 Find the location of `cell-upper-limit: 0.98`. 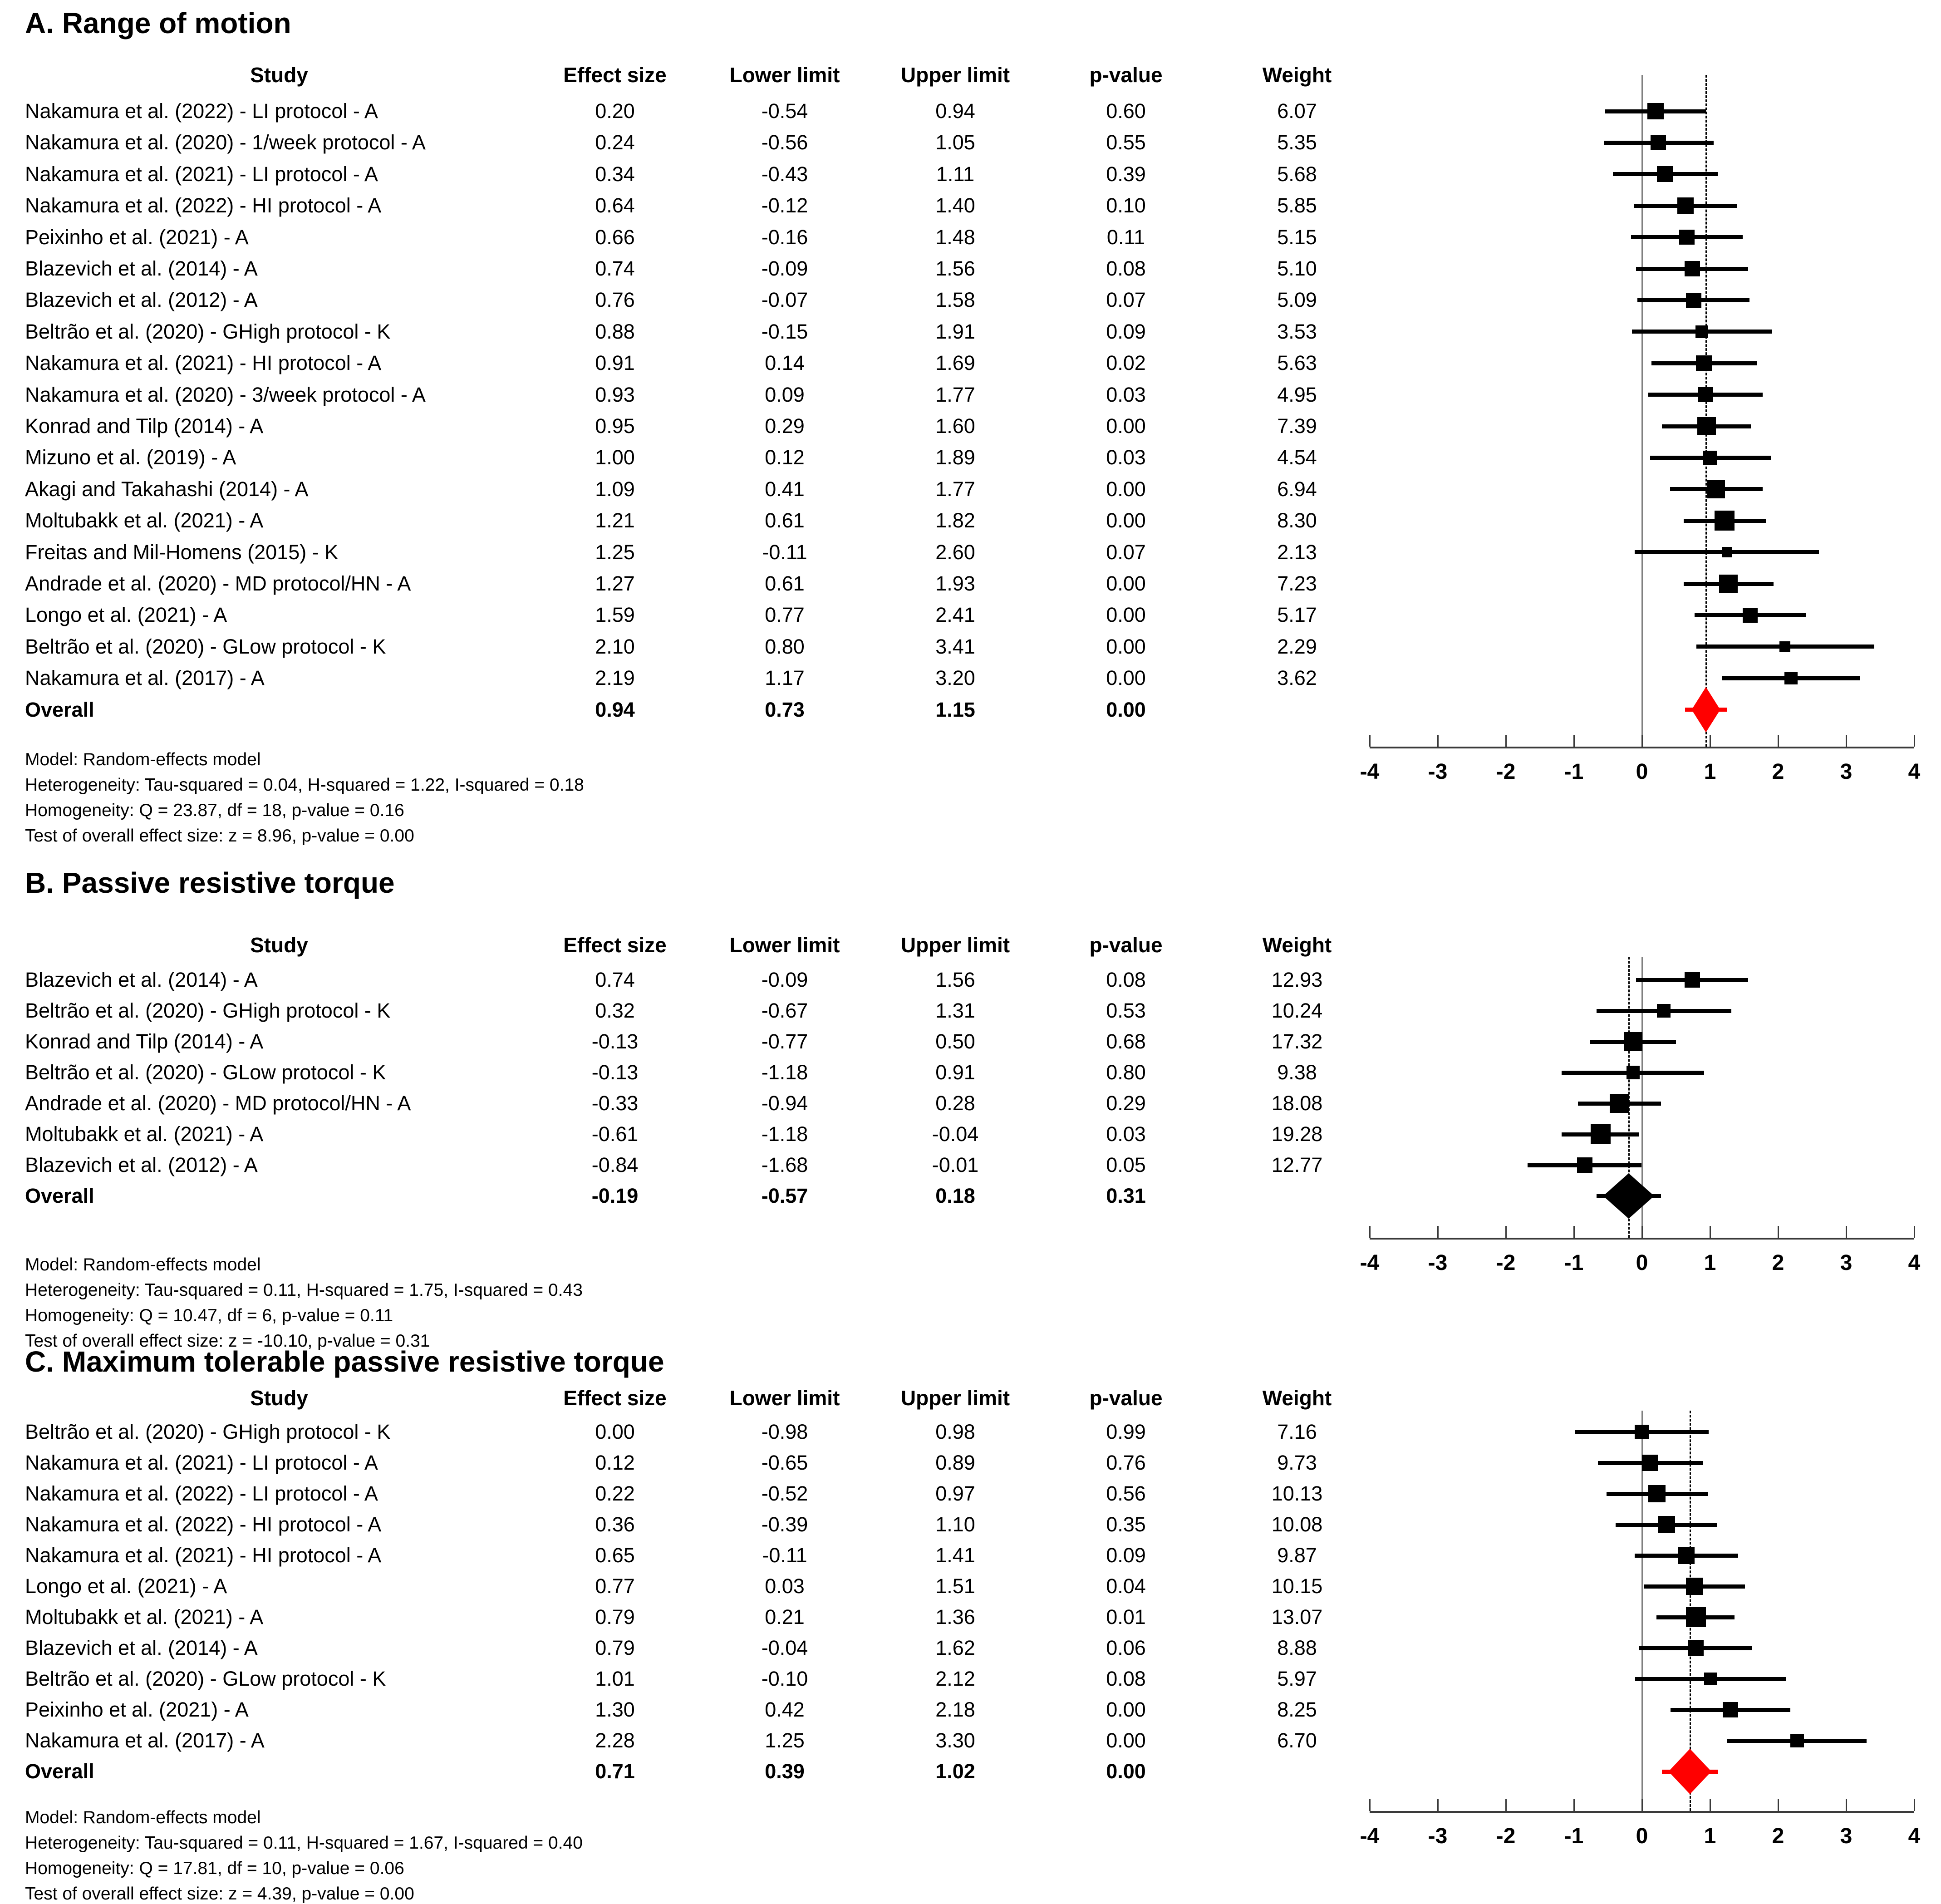

cell-upper-limit: 0.98 is located at coordinates (955, 1431).